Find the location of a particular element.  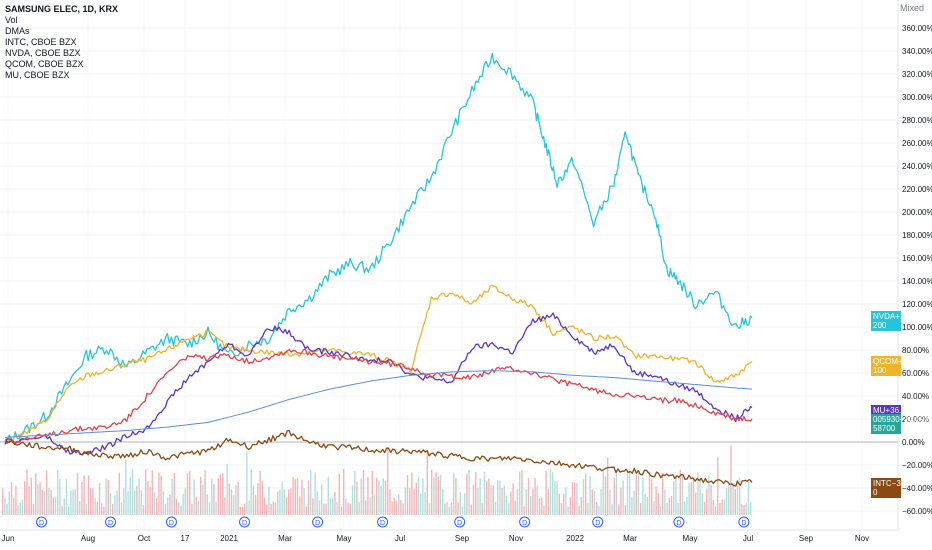

x-tick-label: May is located at coordinates (343, 538).